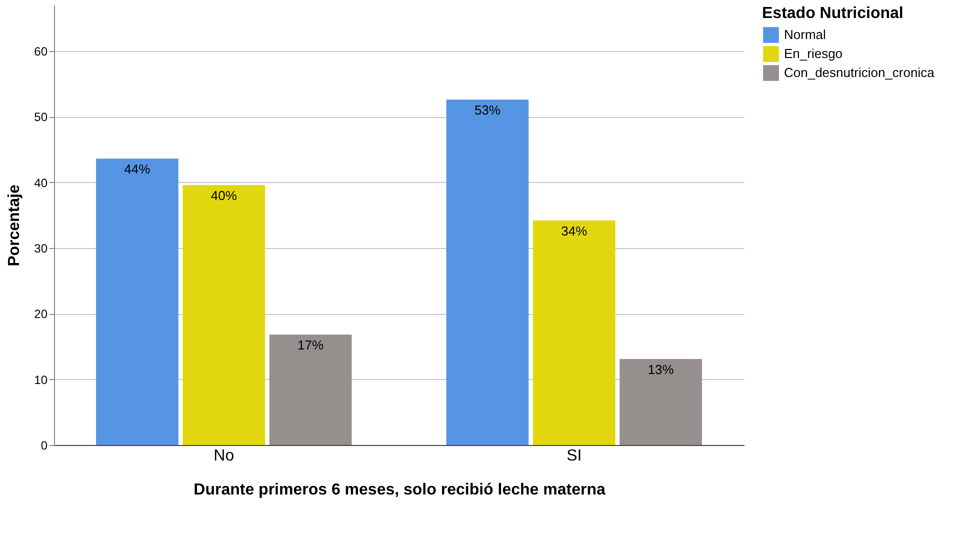 The image size is (962, 545). What do you see at coordinates (487, 110) in the screenshot?
I see `data-label: 53%` at bounding box center [487, 110].